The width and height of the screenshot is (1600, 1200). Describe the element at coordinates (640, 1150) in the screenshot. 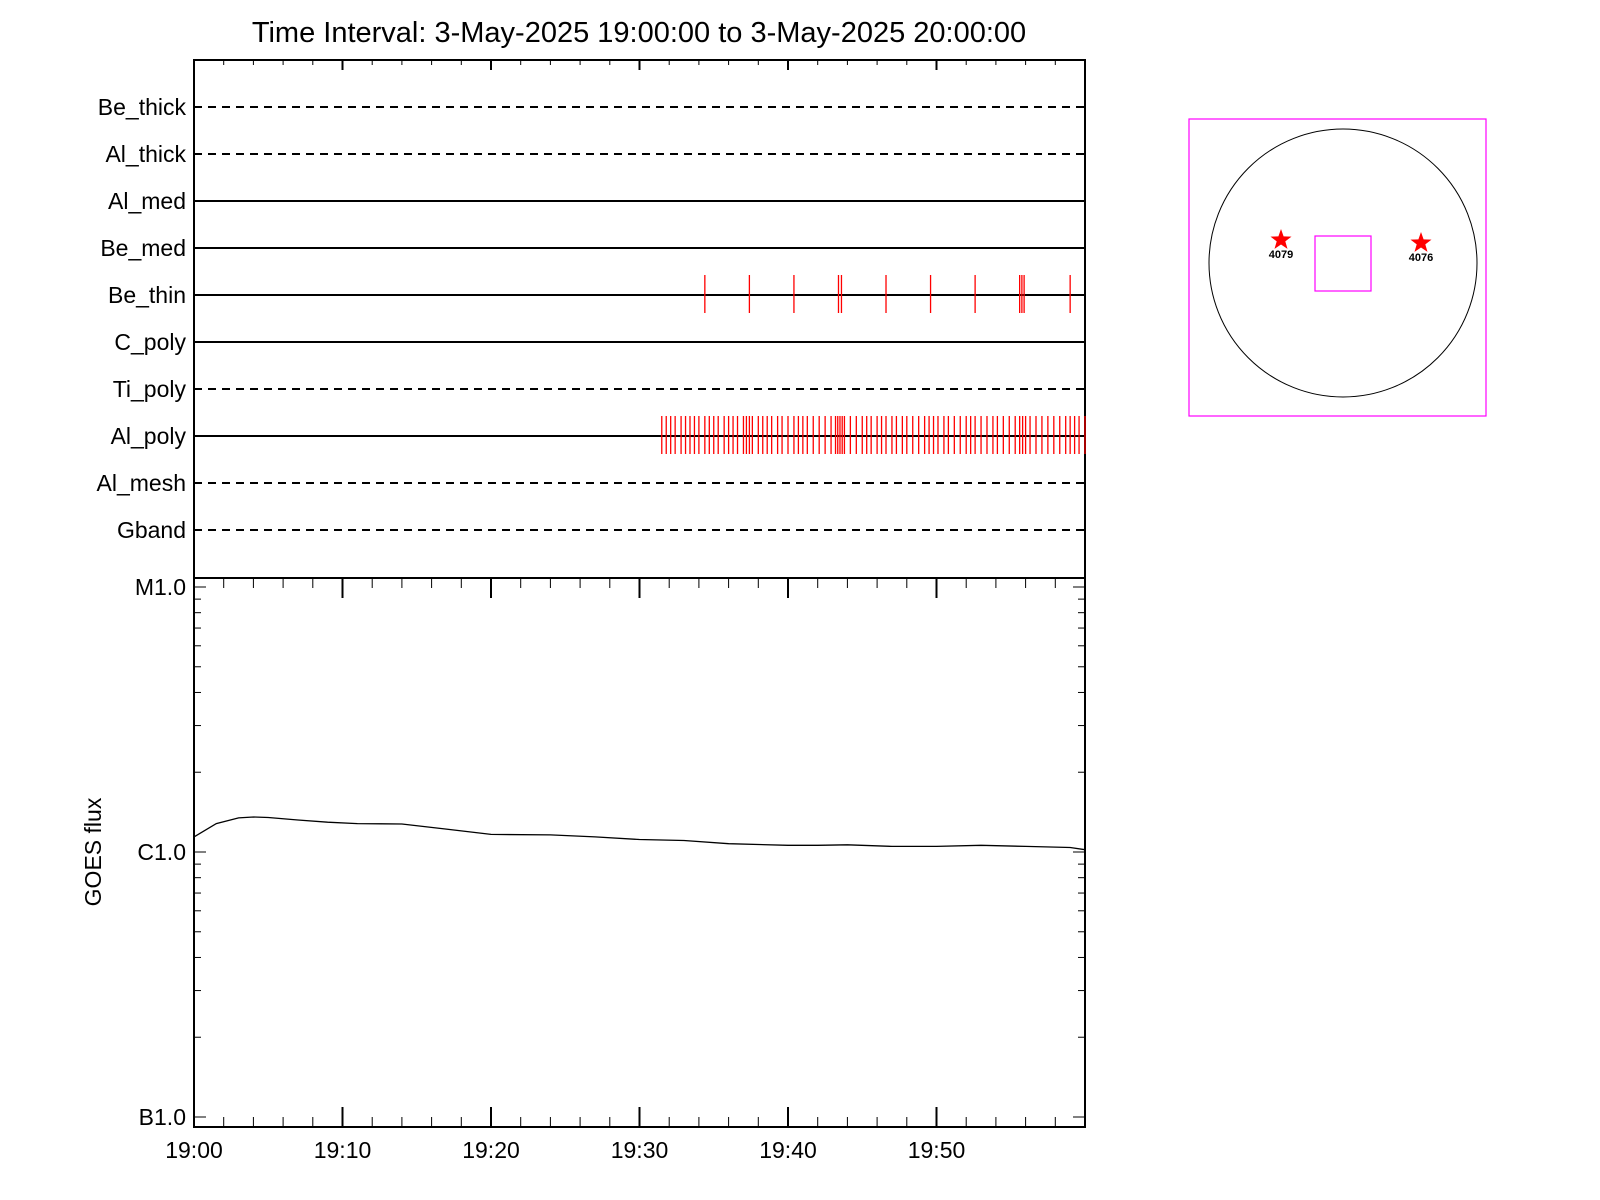

I see `x-tick-label: 19:30` at that location.